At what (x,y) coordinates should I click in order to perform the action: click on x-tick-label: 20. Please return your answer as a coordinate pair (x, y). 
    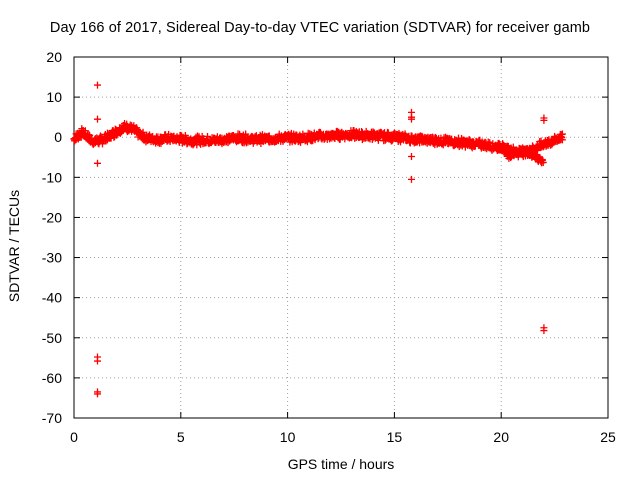
    Looking at the image, I should click on (501, 437).